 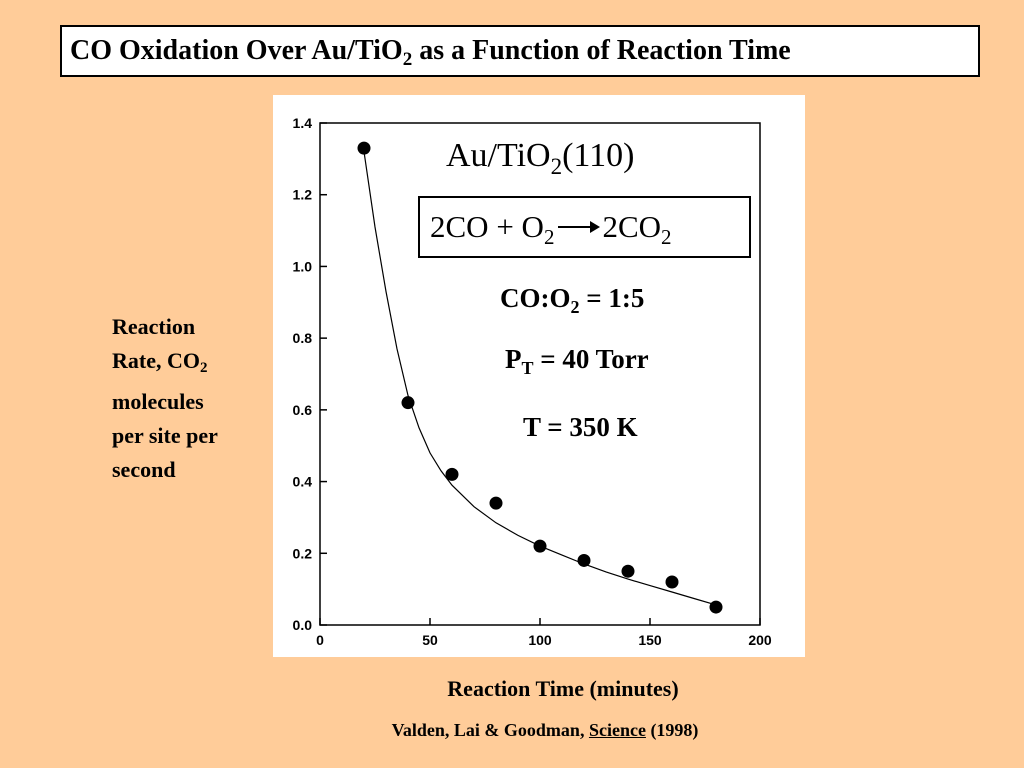 What do you see at coordinates (540, 640) in the screenshot?
I see `x-tick-label: 100` at bounding box center [540, 640].